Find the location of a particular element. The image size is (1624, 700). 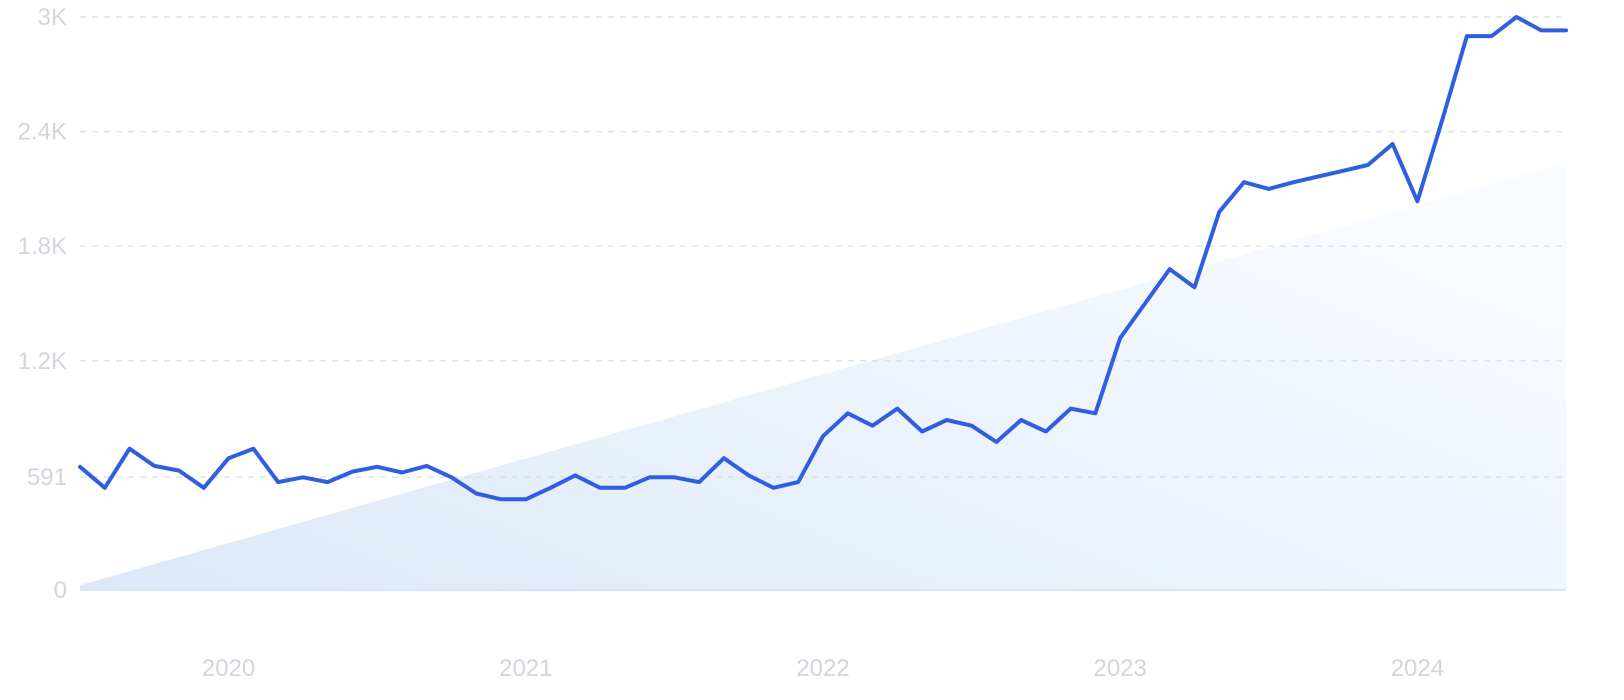

x-tick-label: 2022 is located at coordinates (822, 668).